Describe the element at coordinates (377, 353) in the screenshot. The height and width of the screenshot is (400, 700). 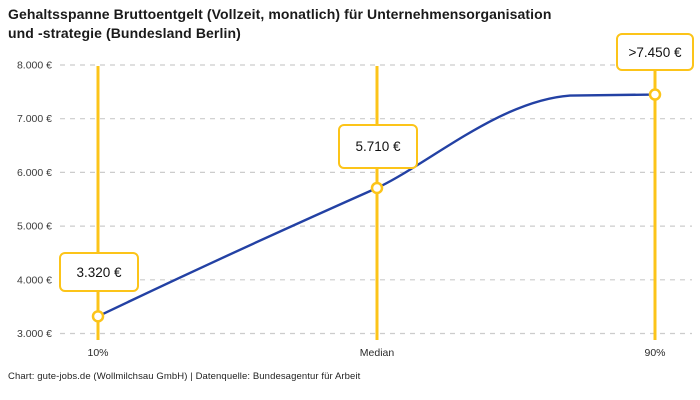
I see `x-axis-label: Median` at that location.